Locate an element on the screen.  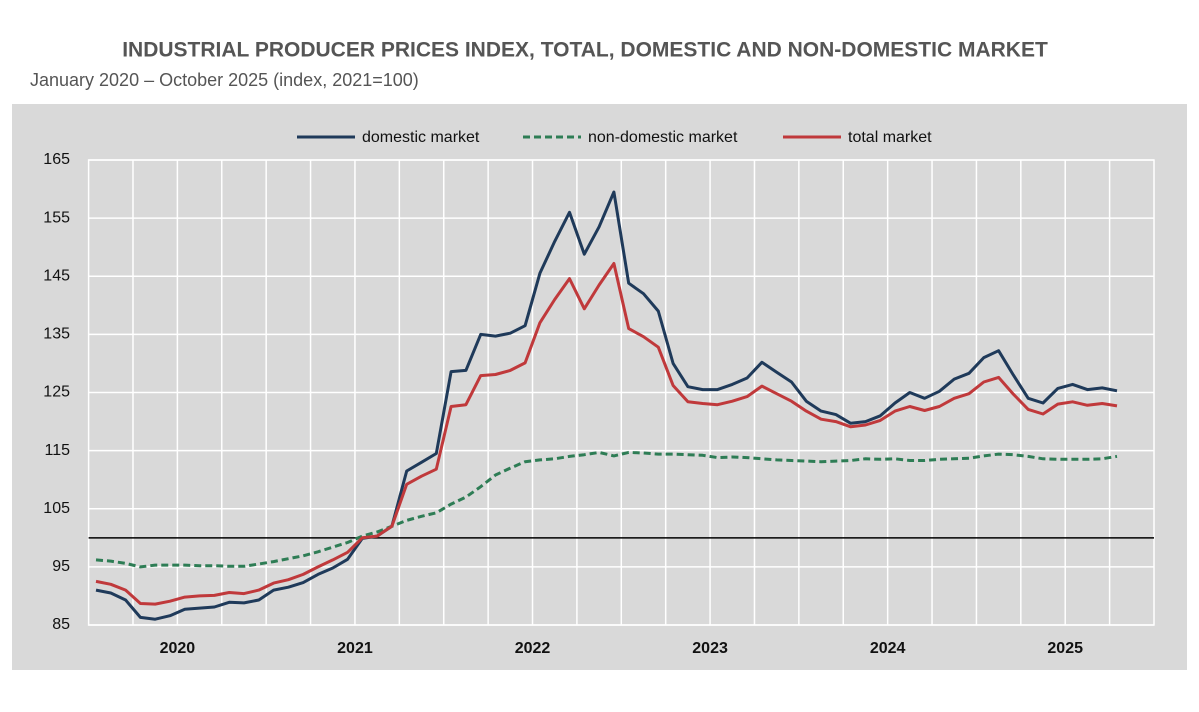
series-line is located at coordinates (606, 509).